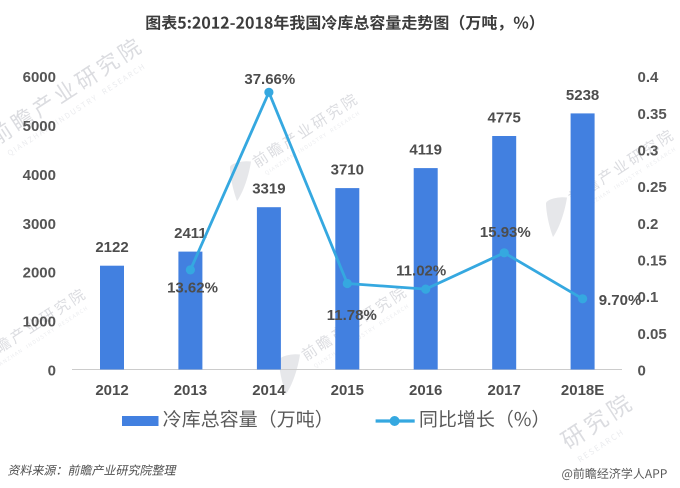  What do you see at coordinates (347, 390) in the screenshot?
I see `svg-text: 2015` at bounding box center [347, 390].